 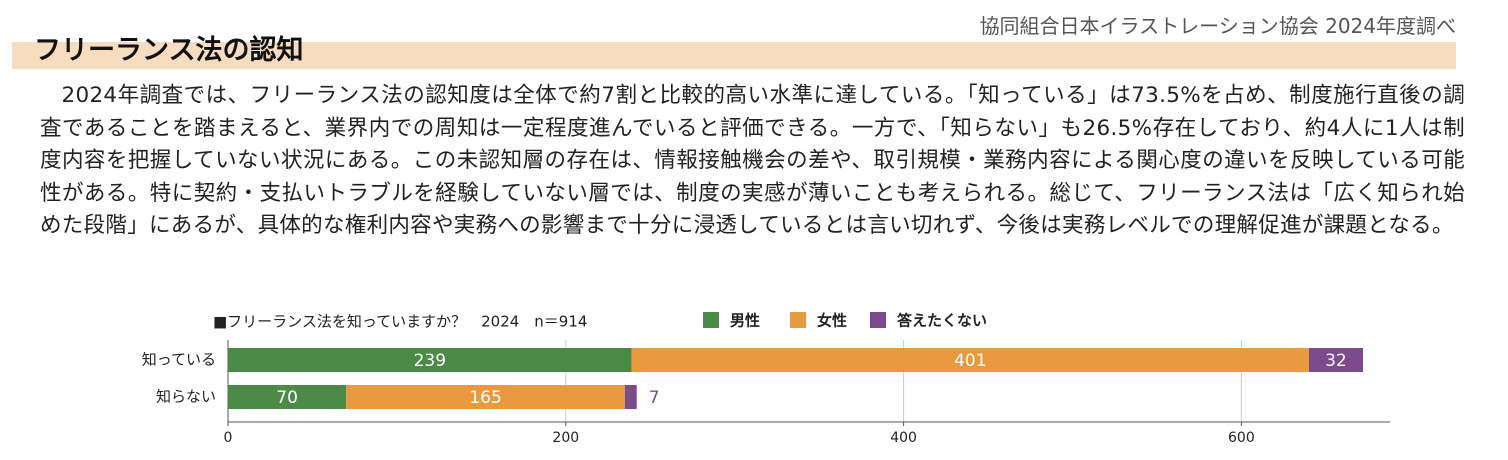 What do you see at coordinates (186, 397) in the screenshot?
I see `y-tick-label: 知らない` at bounding box center [186, 397].